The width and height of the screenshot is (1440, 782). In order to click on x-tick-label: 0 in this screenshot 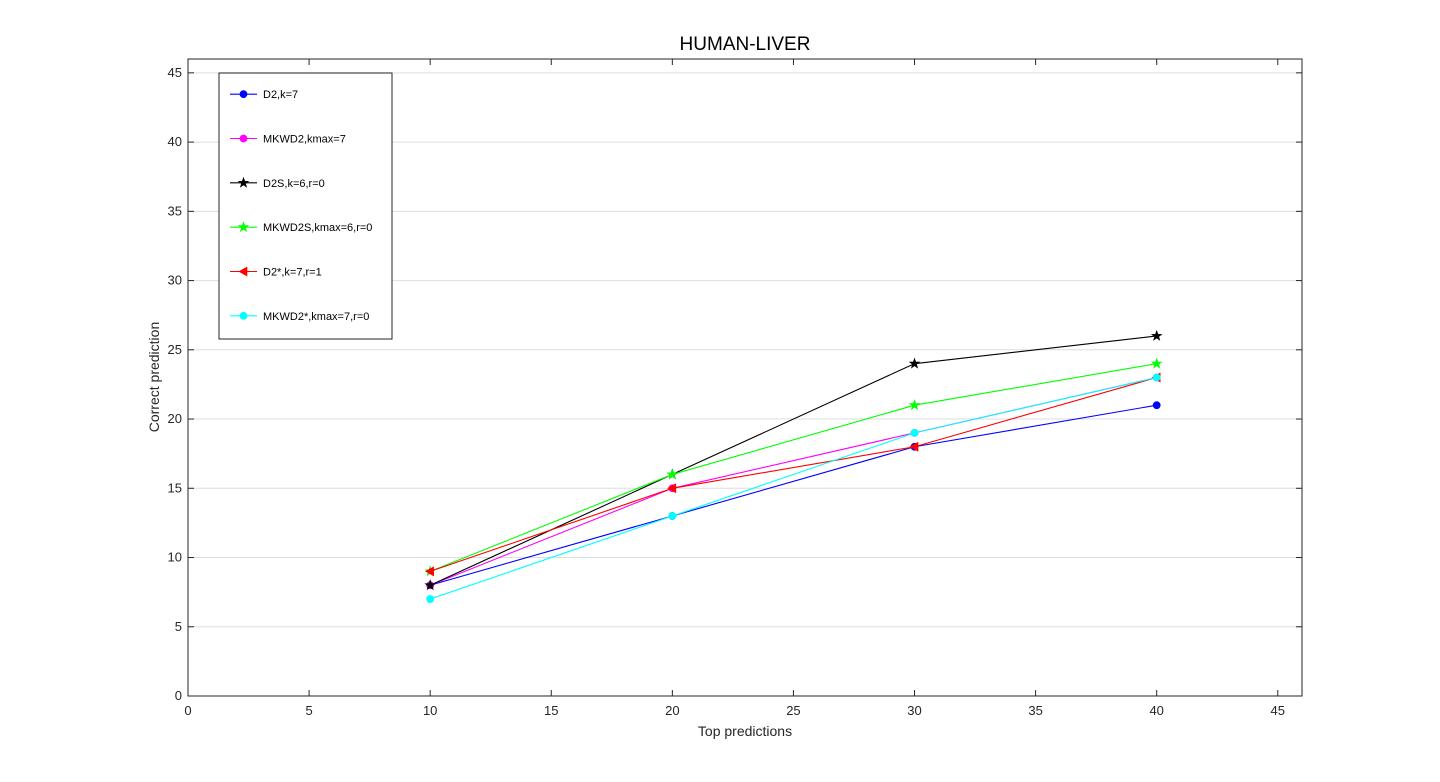, I will do `click(187, 710)`.